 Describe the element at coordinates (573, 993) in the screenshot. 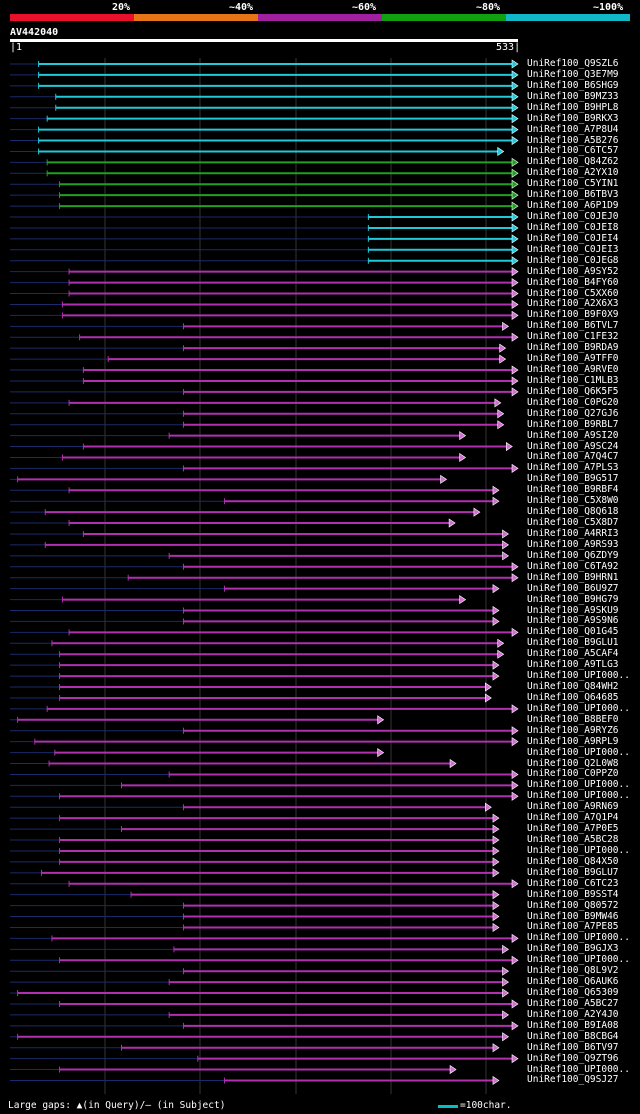

I see `hit-label: UniRef100_Q65309` at that location.